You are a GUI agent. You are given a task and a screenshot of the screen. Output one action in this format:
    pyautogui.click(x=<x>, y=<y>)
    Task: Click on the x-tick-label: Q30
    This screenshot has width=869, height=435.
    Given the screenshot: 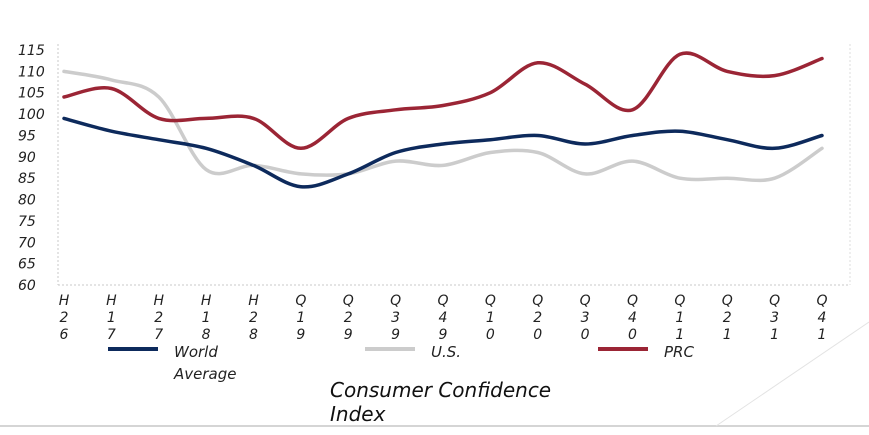 What is the action you would take?
    pyautogui.click(x=585, y=318)
    